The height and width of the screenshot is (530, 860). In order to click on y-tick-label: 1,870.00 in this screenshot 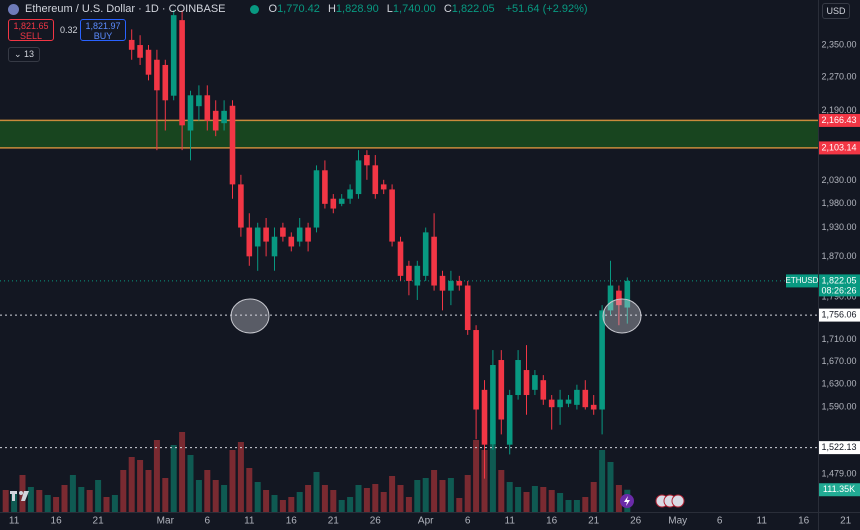, I will do `click(838, 256)`.